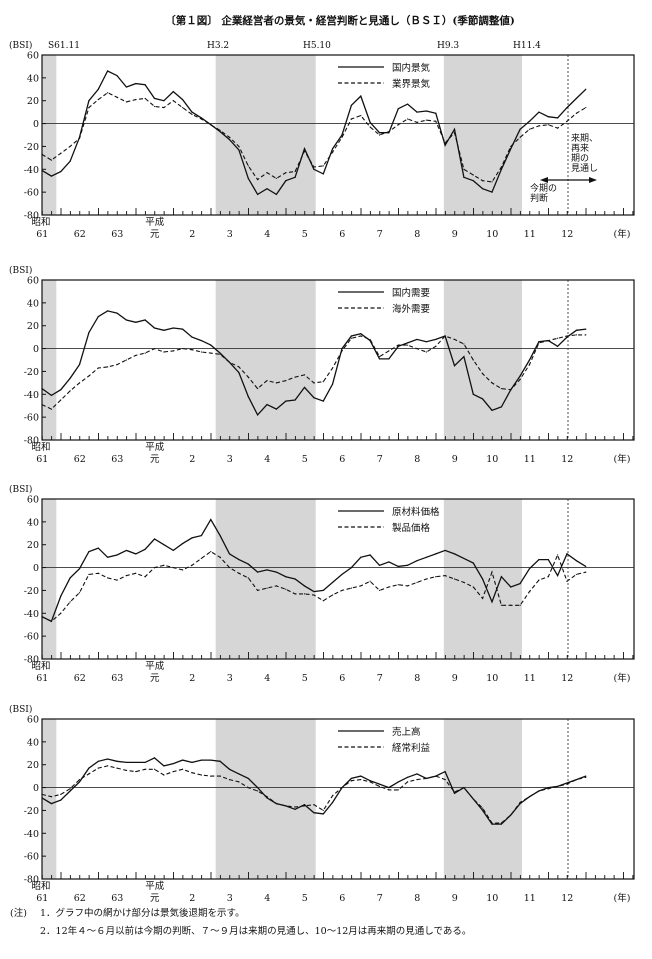 The height and width of the screenshot is (959, 652). Describe the element at coordinates (36, 124) in the screenshot. I see `y-tick-label: 0` at that location.